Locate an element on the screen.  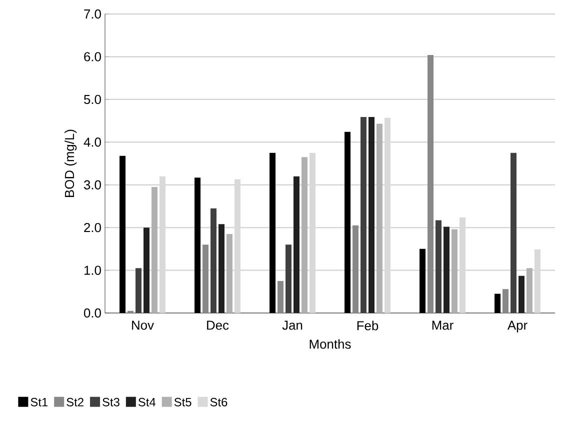
y-tick-label: 3.0 is located at coordinates (92, 185).